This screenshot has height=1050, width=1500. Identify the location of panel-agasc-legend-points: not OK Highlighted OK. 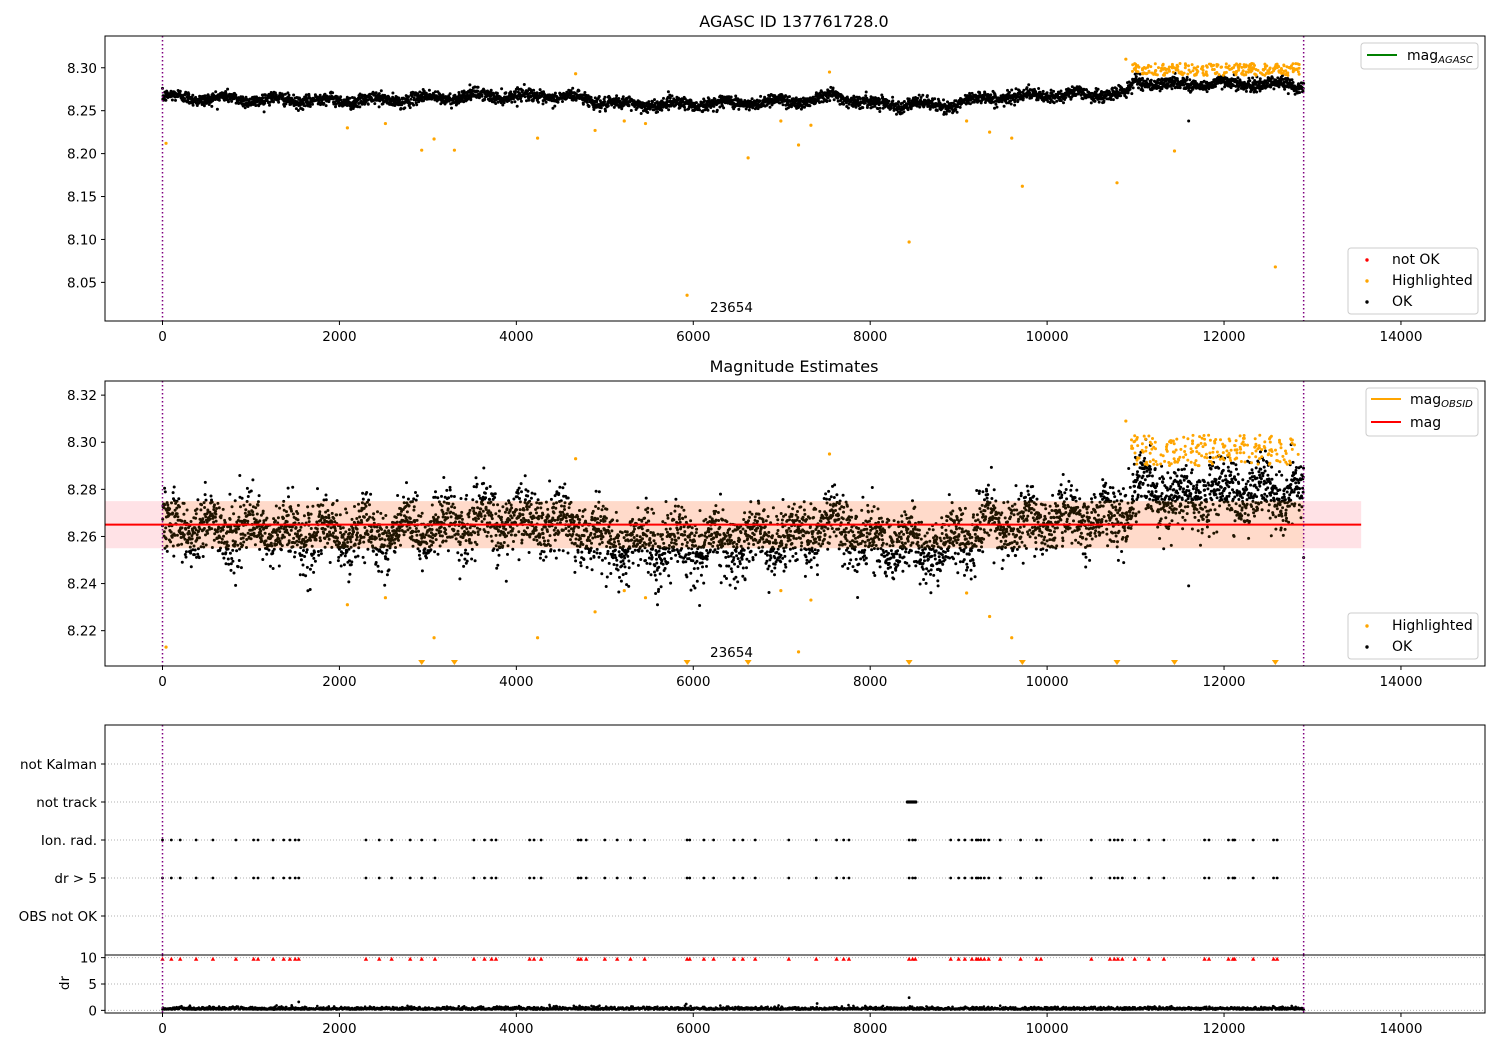
(1413, 281).